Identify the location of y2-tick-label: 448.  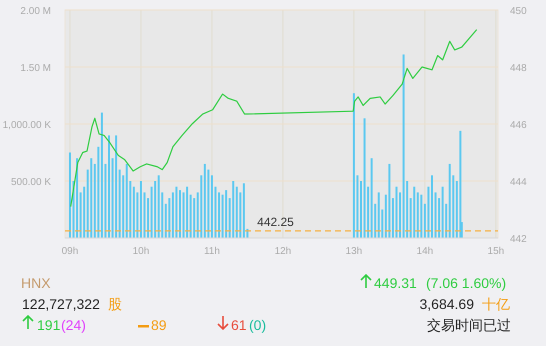
(519, 68).